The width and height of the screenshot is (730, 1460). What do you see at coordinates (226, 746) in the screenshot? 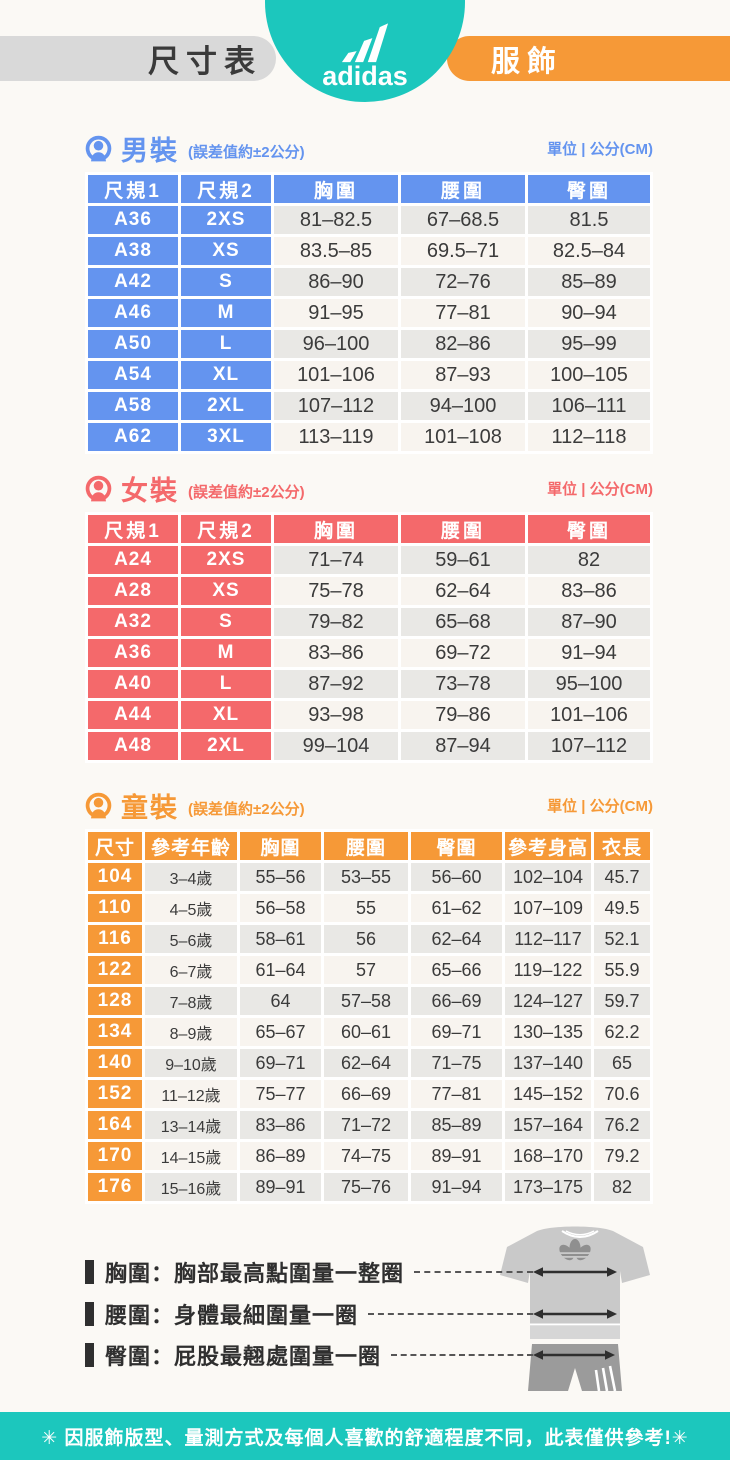
I see `size-code-cell: 2XL` at bounding box center [226, 746].